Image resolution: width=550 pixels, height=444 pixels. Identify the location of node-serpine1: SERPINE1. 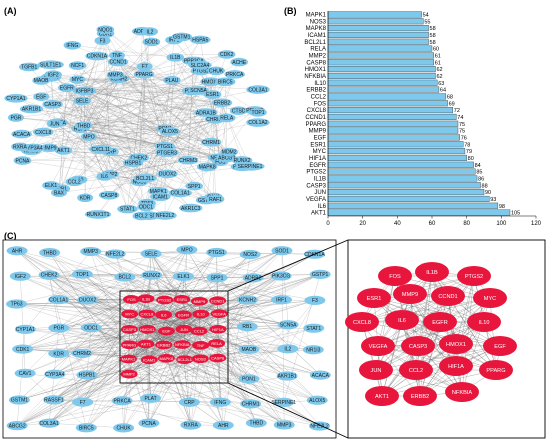
(250, 166).